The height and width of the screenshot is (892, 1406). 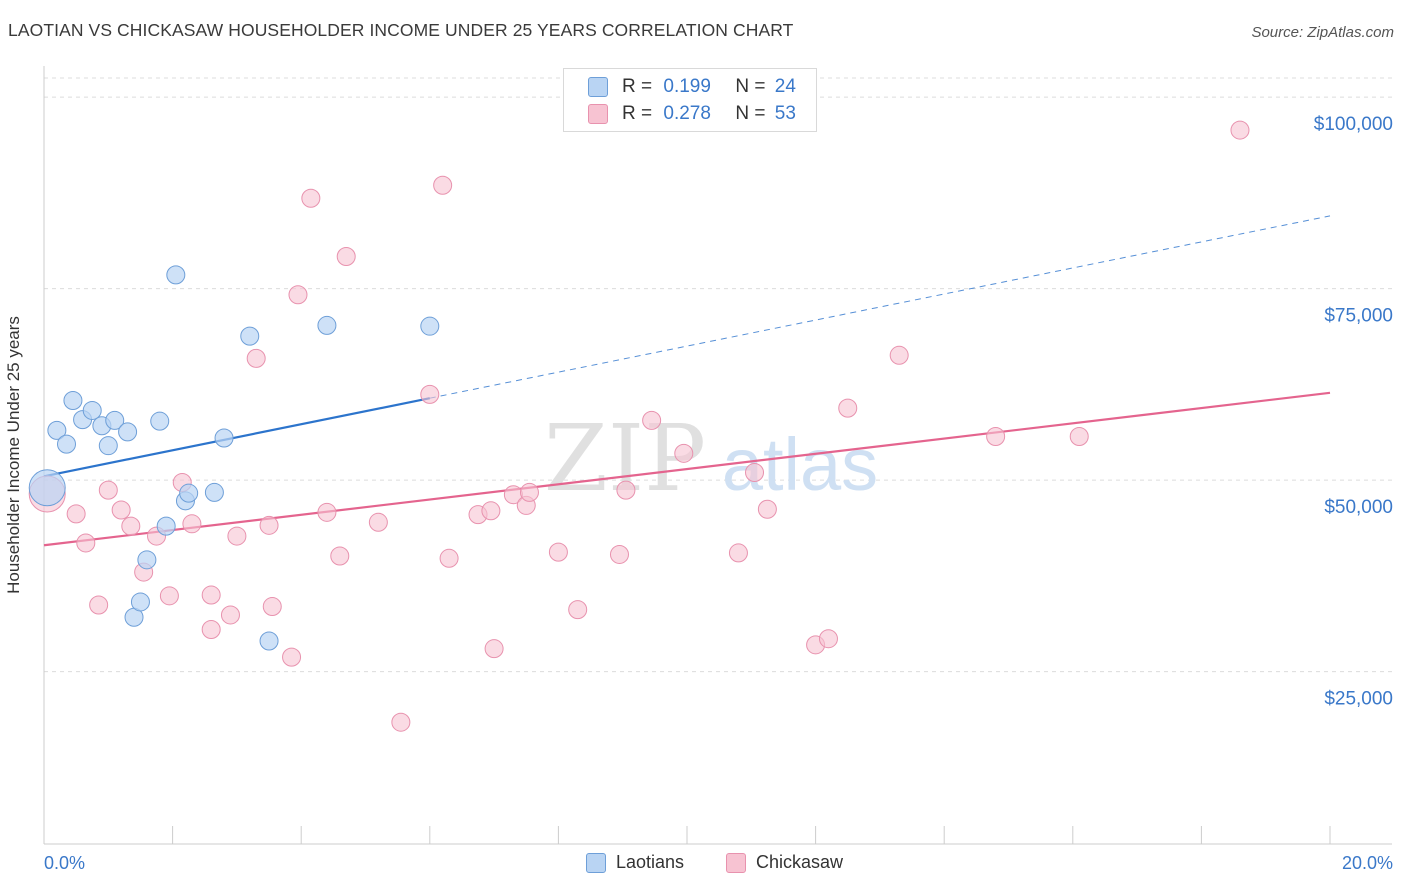 What do you see at coordinates (800, 862) in the screenshot?
I see `legend-label-chickasaw: Chickasaw` at bounding box center [800, 862].